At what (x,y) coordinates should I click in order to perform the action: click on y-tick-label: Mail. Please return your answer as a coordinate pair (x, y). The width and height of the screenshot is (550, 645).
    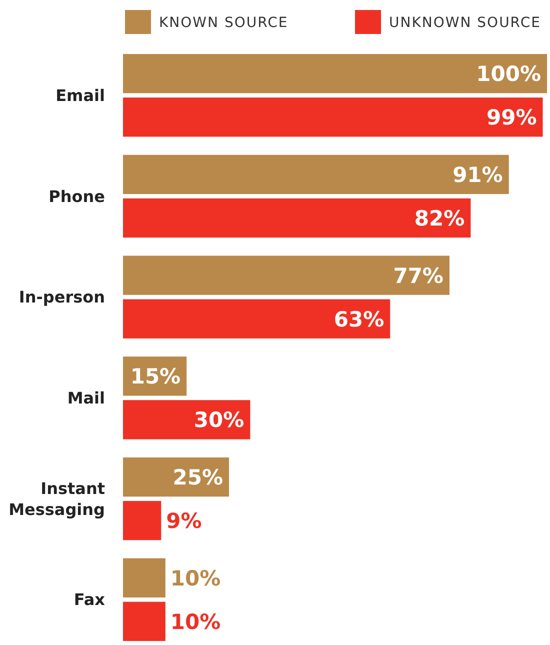
    Looking at the image, I should click on (86, 398).